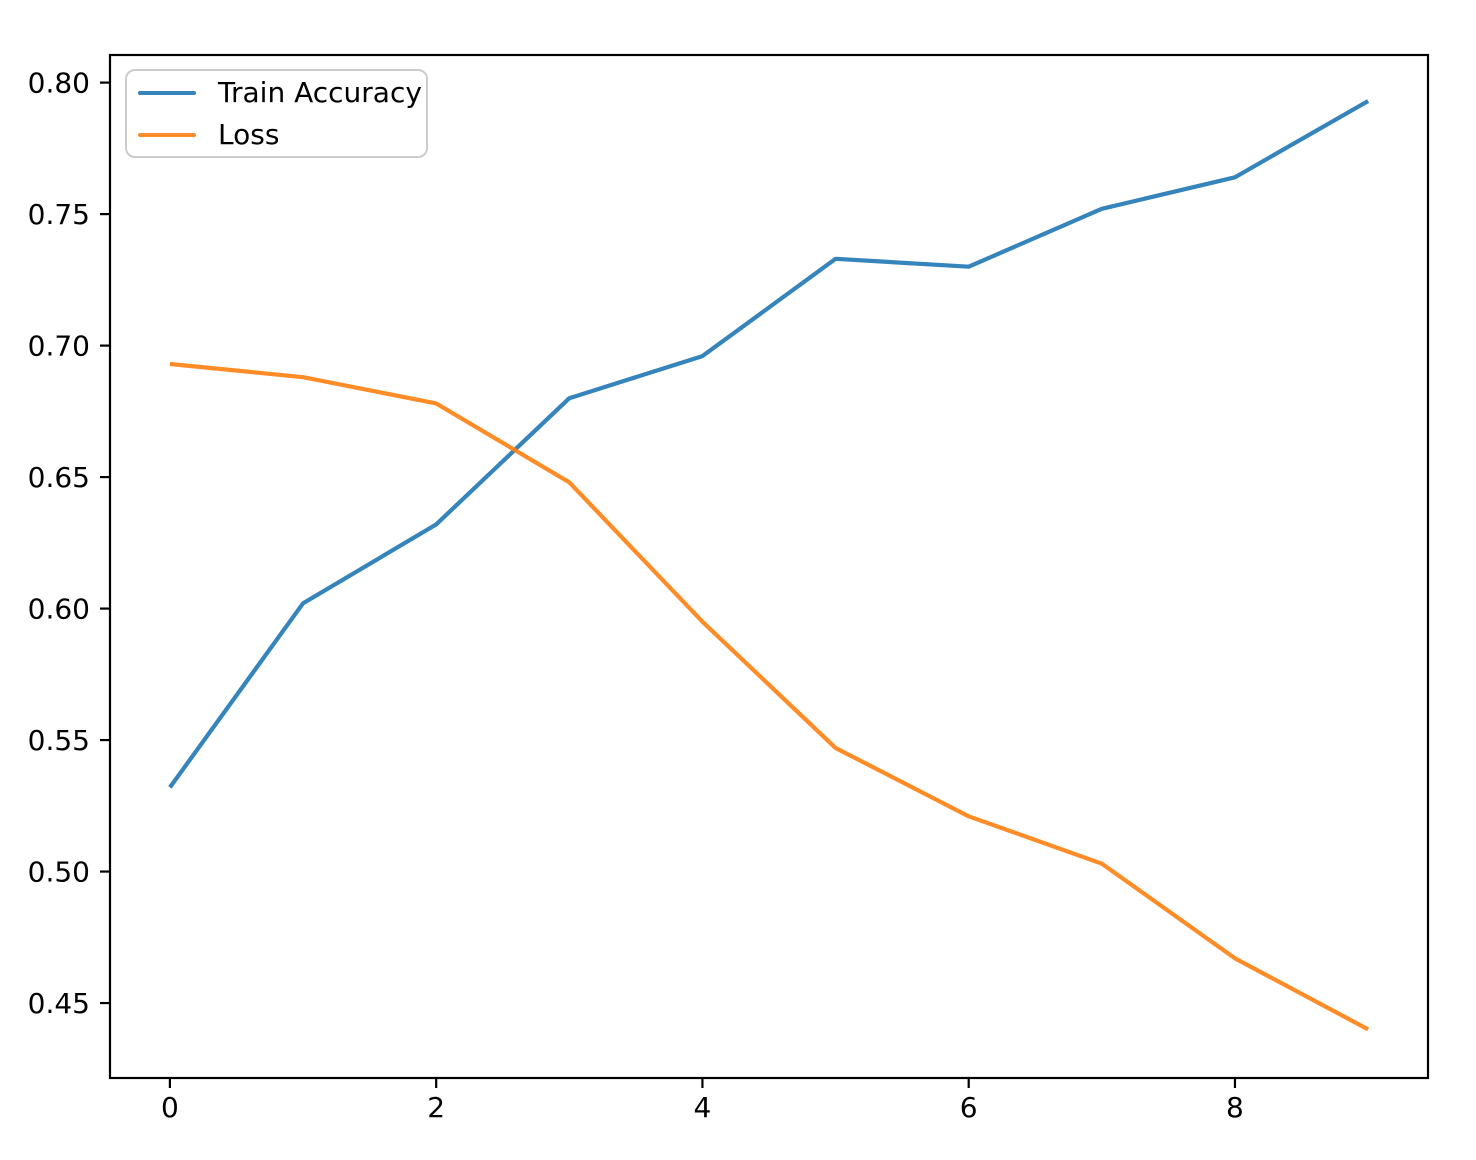  I want to click on legend-entry-train-accuracy: Train Accuracy, so click(276, 92).